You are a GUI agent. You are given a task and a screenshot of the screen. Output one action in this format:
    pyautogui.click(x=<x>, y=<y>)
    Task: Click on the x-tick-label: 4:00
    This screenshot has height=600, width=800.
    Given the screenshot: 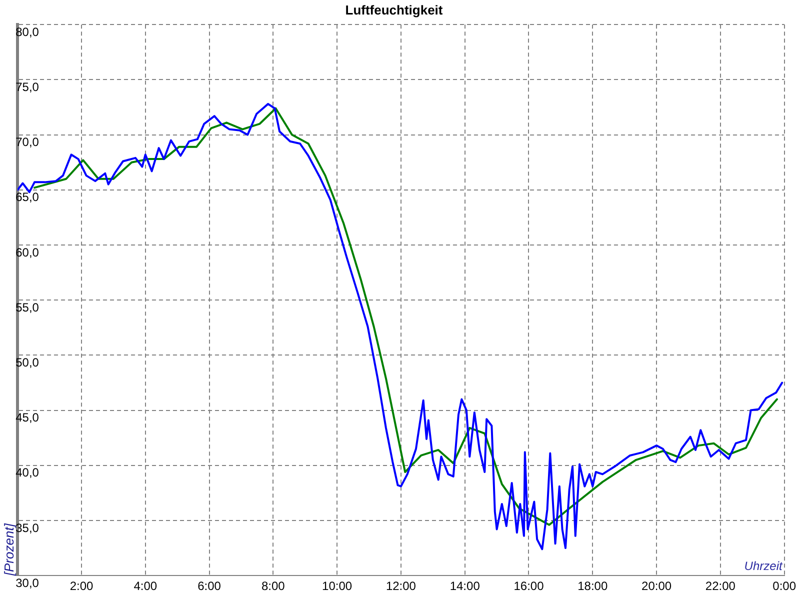 What is the action you would take?
    pyautogui.click(x=146, y=586)
    